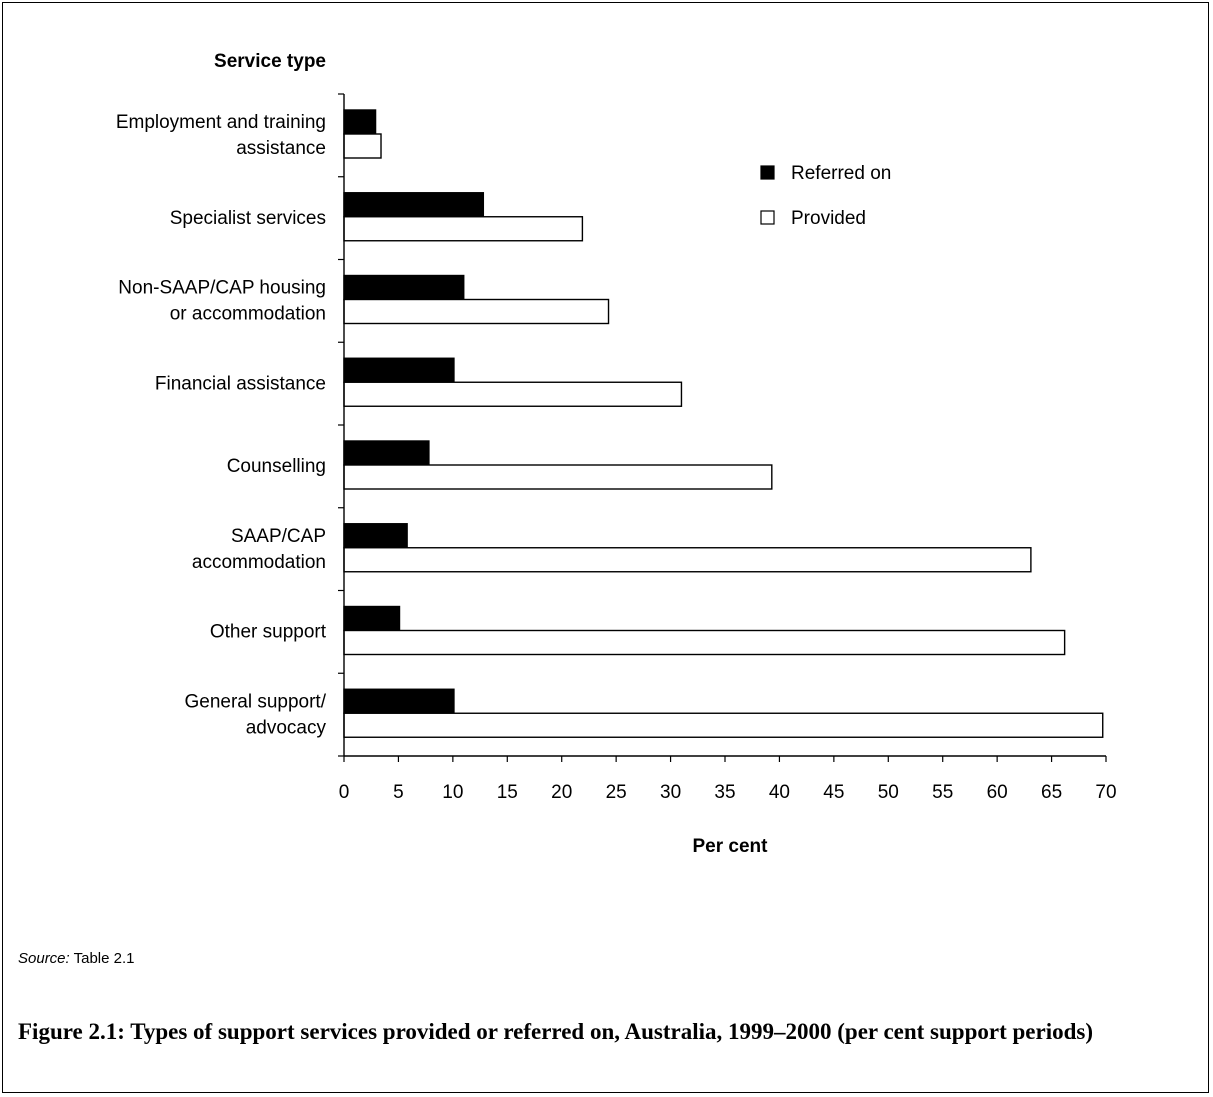 The width and height of the screenshot is (1213, 1097). I want to click on category-label: Specialist services, so click(248, 218).